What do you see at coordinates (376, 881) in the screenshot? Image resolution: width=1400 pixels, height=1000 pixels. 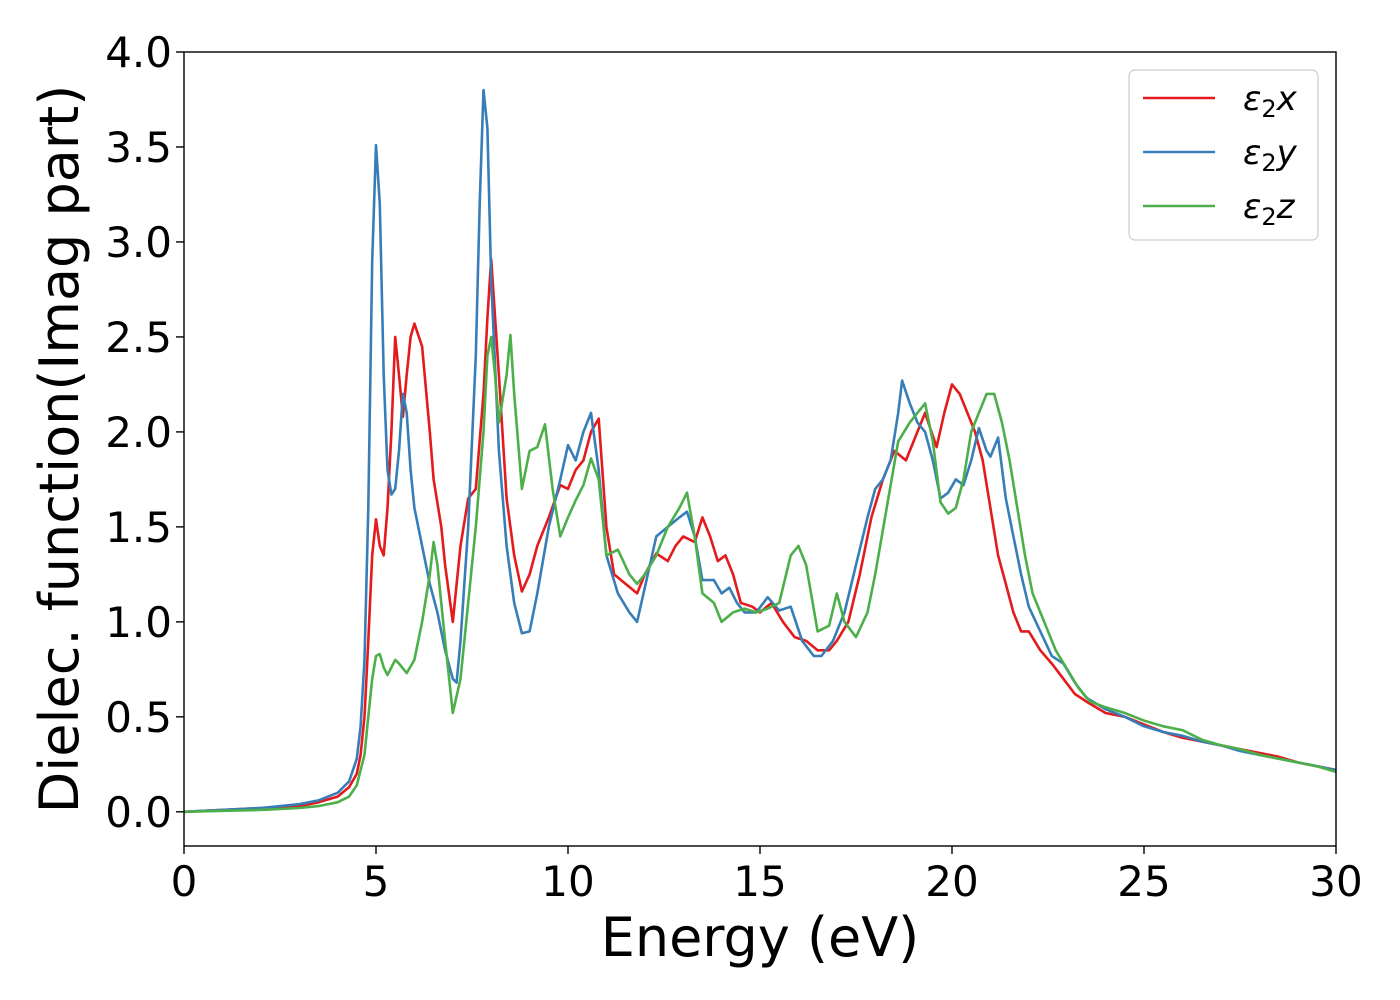 I see `x-tick-label: 5` at bounding box center [376, 881].